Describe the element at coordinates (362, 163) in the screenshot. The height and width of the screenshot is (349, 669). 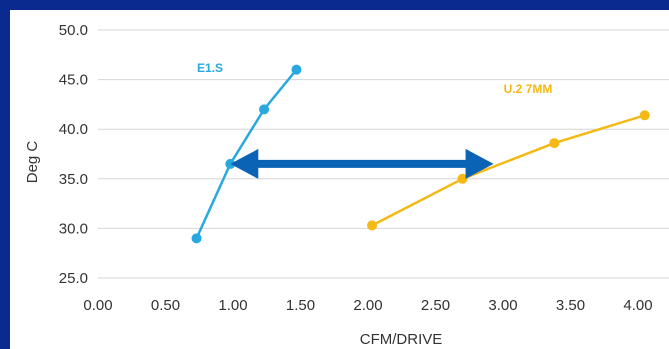
I see `annotation-layer` at that location.